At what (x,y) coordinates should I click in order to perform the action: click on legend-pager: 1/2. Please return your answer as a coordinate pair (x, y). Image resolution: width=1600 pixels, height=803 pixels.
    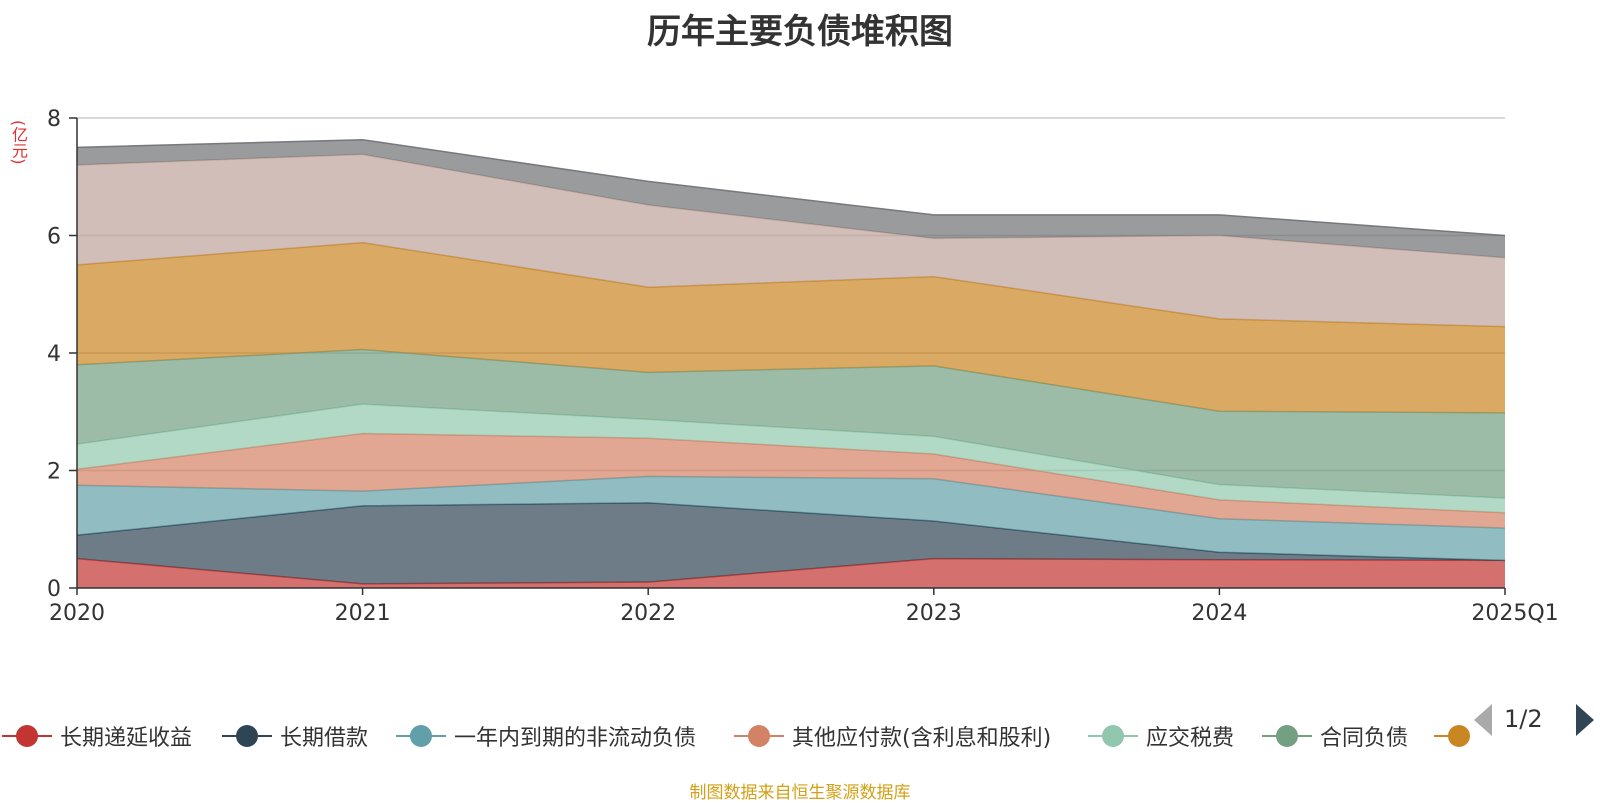
    Looking at the image, I should click on (1537, 721).